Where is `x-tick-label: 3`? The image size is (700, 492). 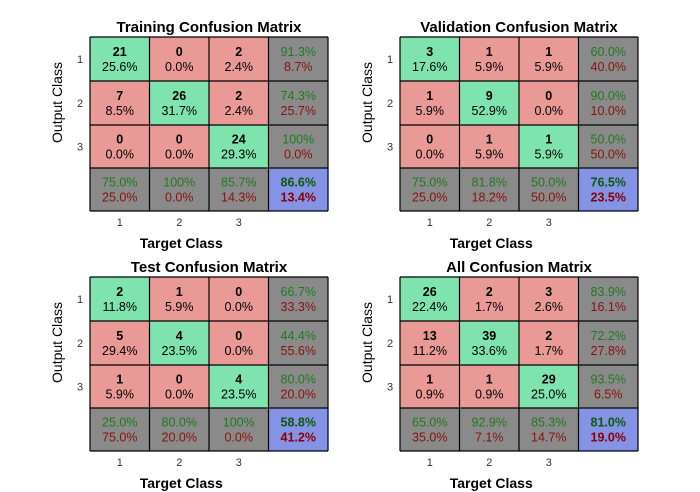
x-tick-label: 3 is located at coordinates (549, 223).